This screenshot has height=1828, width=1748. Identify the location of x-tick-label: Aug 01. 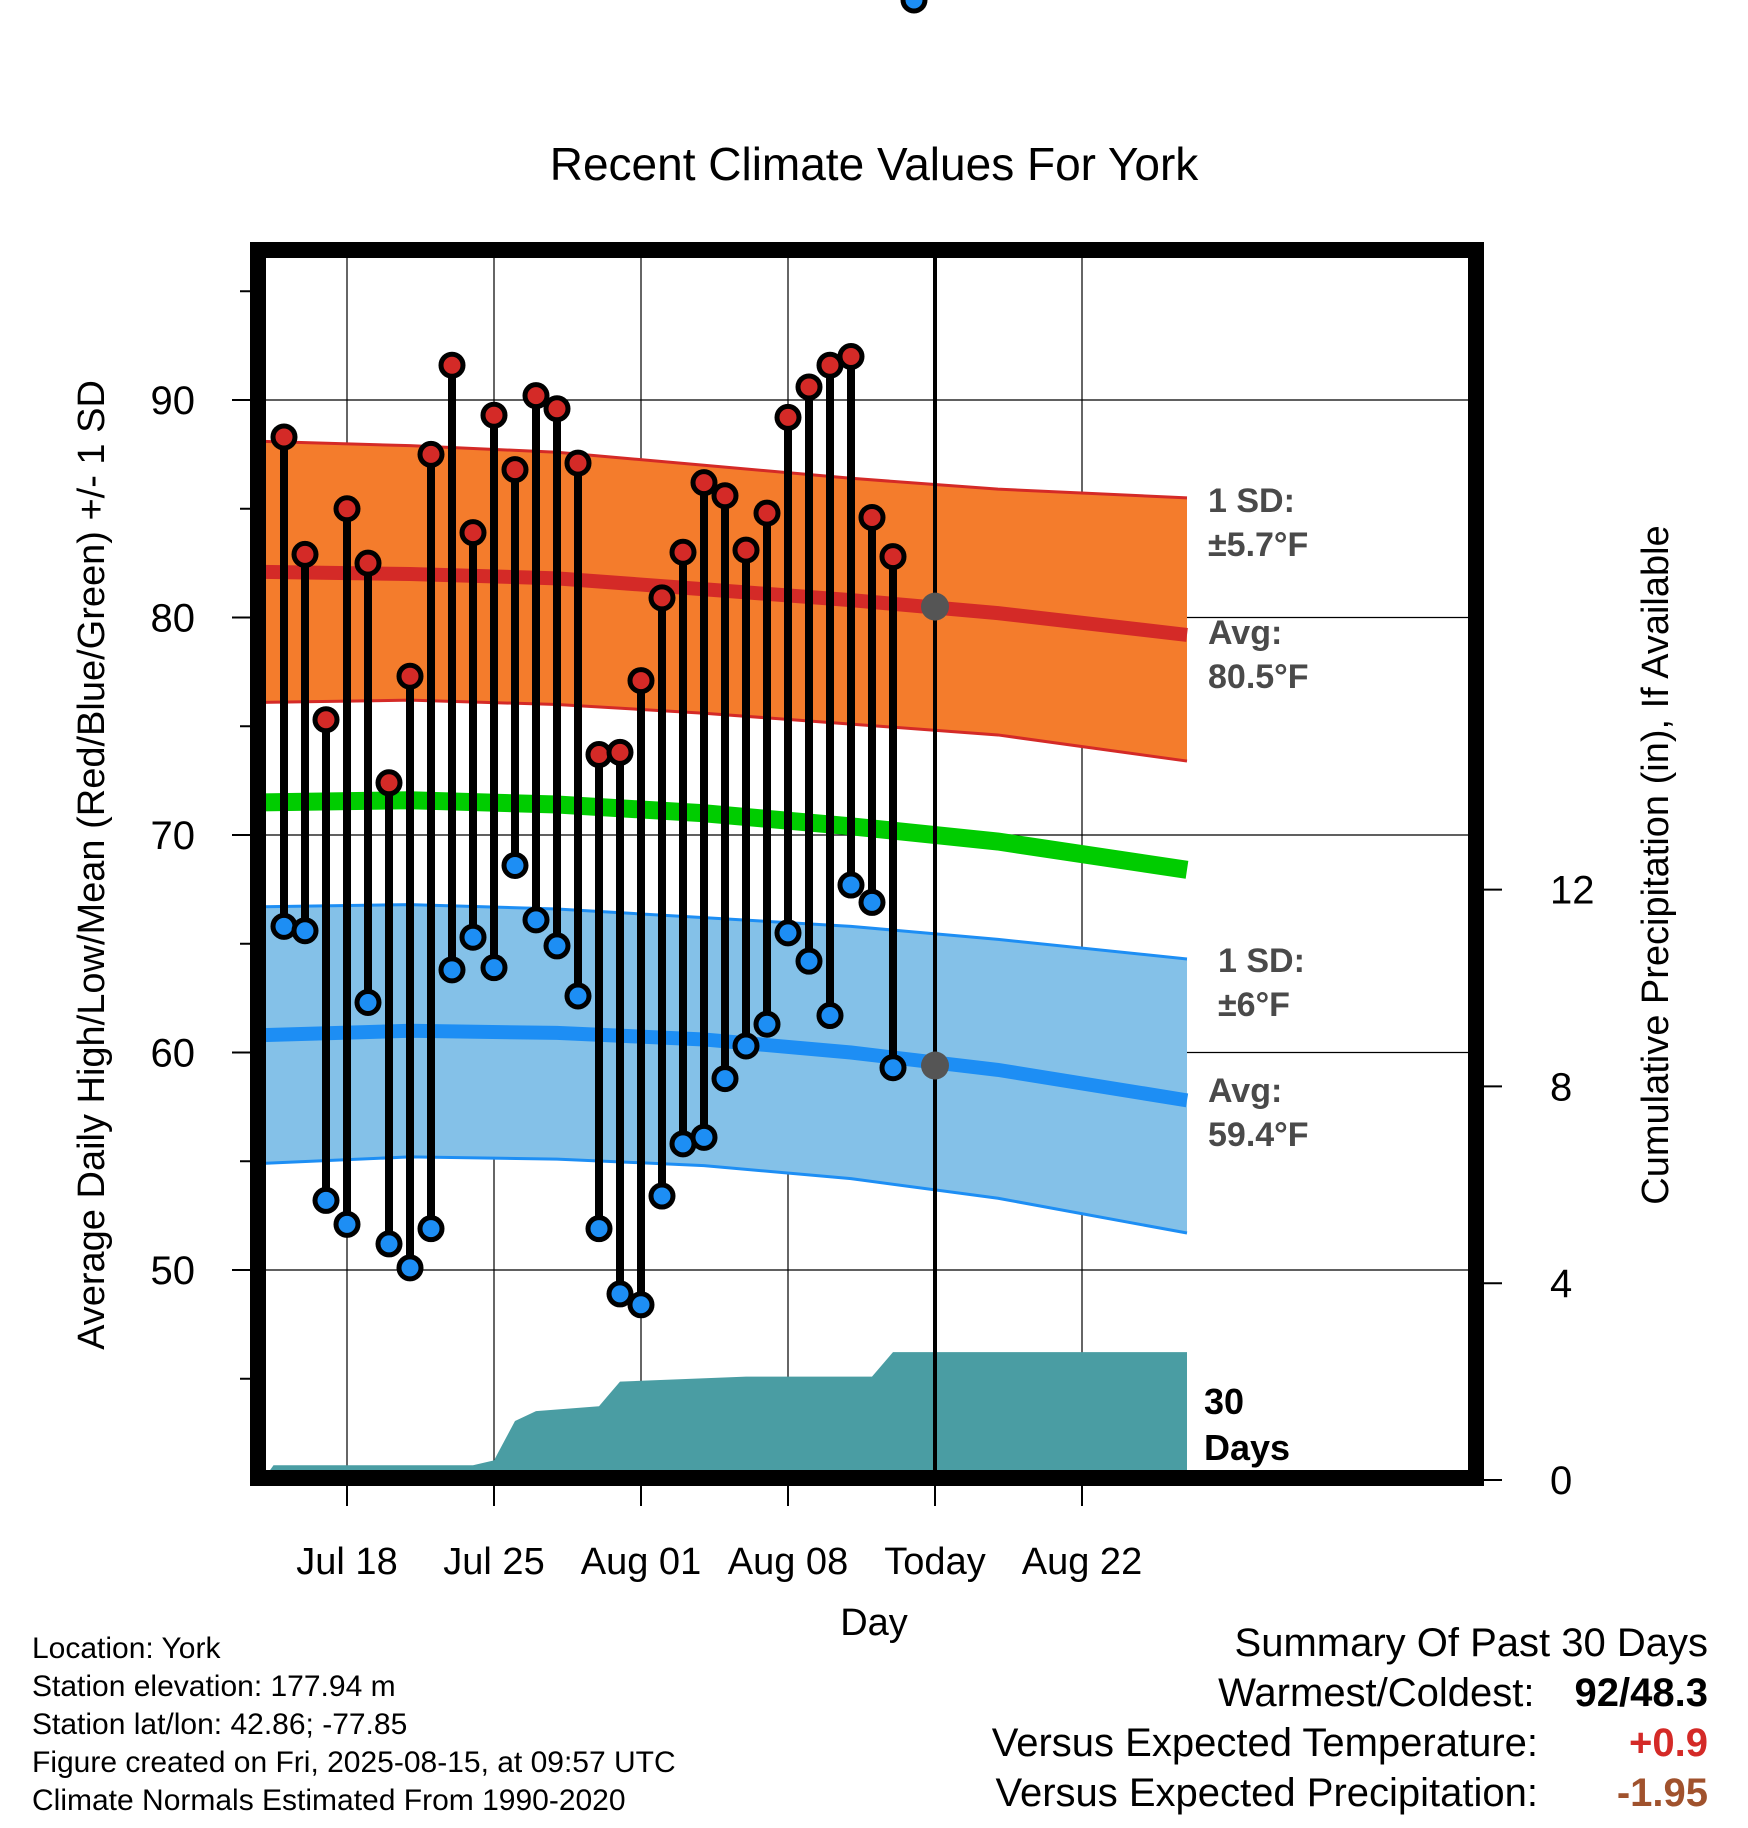
(641, 1562).